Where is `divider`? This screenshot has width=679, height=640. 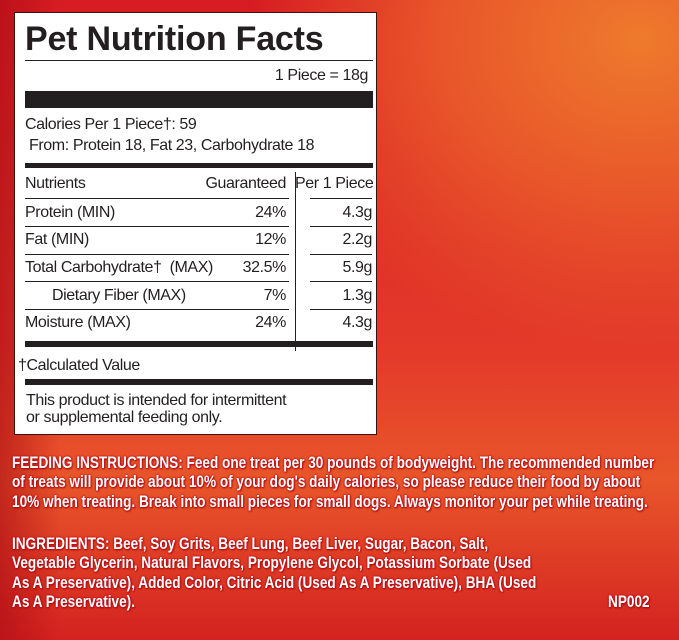 divider is located at coordinates (199, 60).